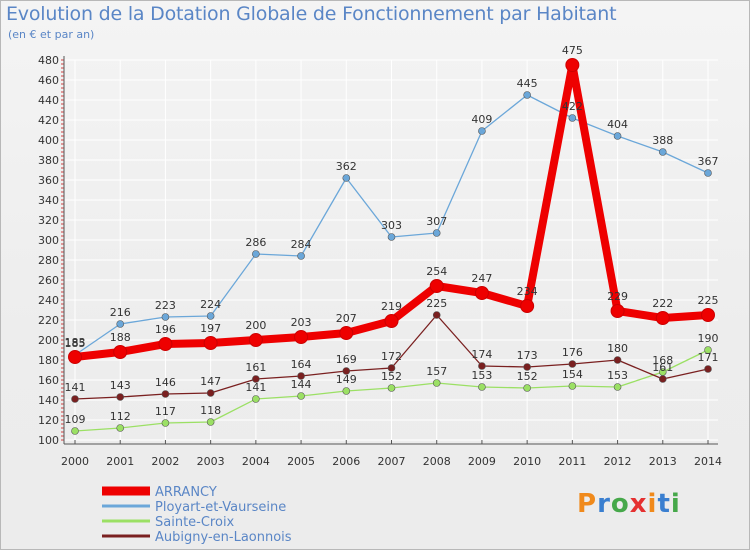  What do you see at coordinates (436, 371) in the screenshot?
I see `data-label: 157` at bounding box center [436, 371].